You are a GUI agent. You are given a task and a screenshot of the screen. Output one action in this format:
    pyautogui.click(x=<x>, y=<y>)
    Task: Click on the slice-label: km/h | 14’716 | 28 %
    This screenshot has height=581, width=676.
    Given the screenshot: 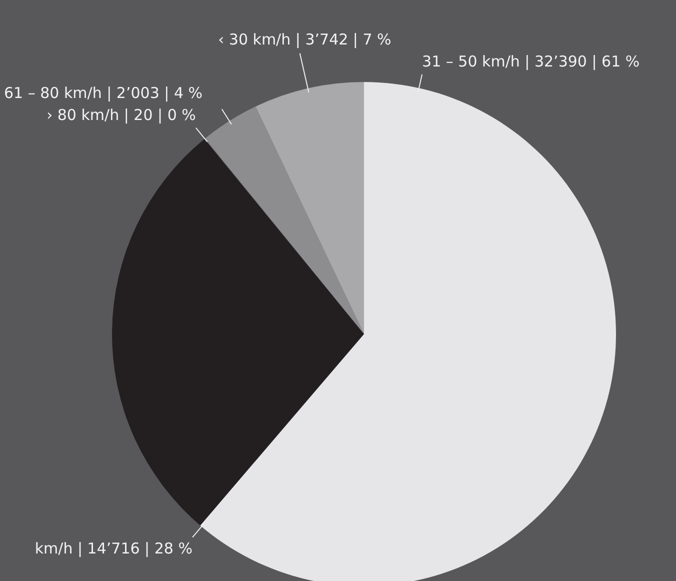 What is the action you would take?
    pyautogui.click(x=113, y=548)
    